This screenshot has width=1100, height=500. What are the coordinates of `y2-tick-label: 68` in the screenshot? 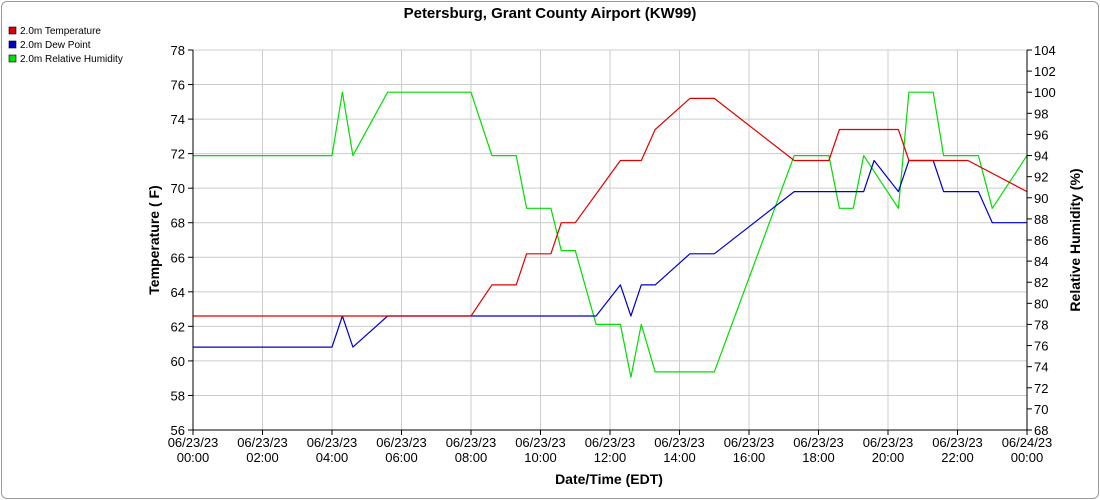 It's located at (1041, 430).